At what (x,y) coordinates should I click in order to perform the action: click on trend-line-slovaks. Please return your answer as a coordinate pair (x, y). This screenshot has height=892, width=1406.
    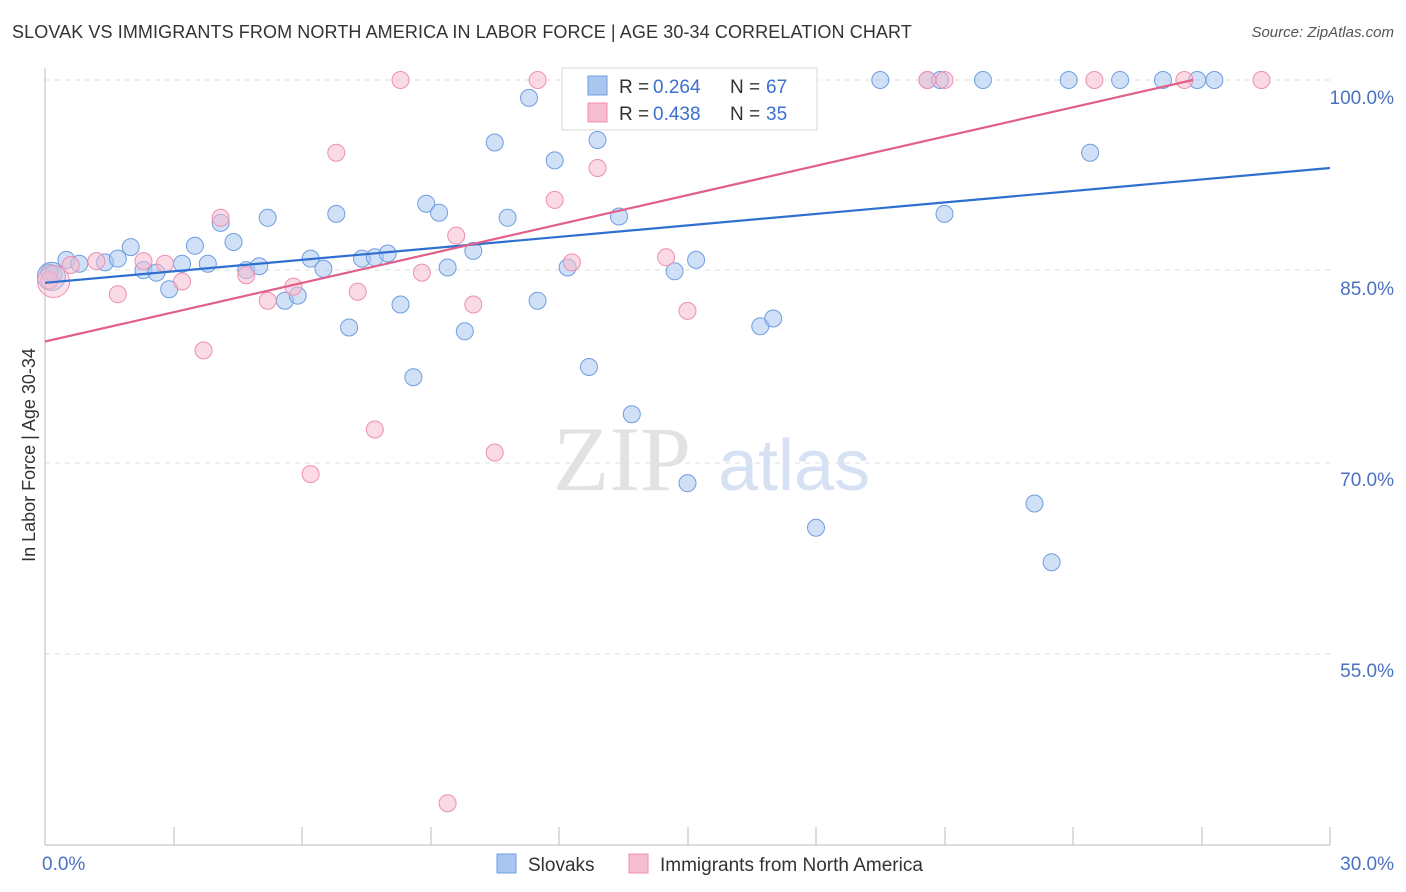
    Looking at the image, I should click on (687, 225).